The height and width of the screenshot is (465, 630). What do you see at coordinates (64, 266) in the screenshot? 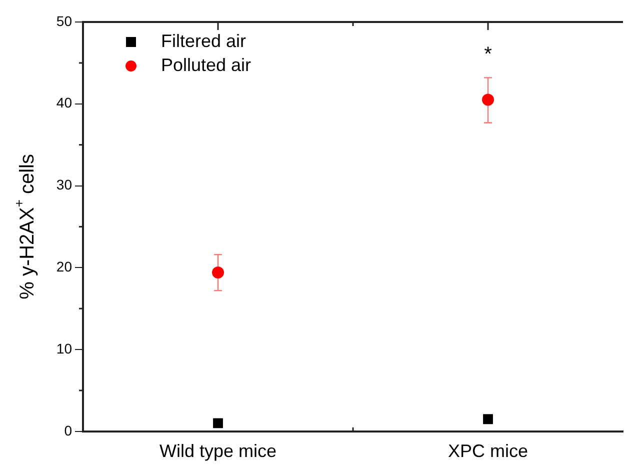
I see `y-tick-label: 20` at bounding box center [64, 266].